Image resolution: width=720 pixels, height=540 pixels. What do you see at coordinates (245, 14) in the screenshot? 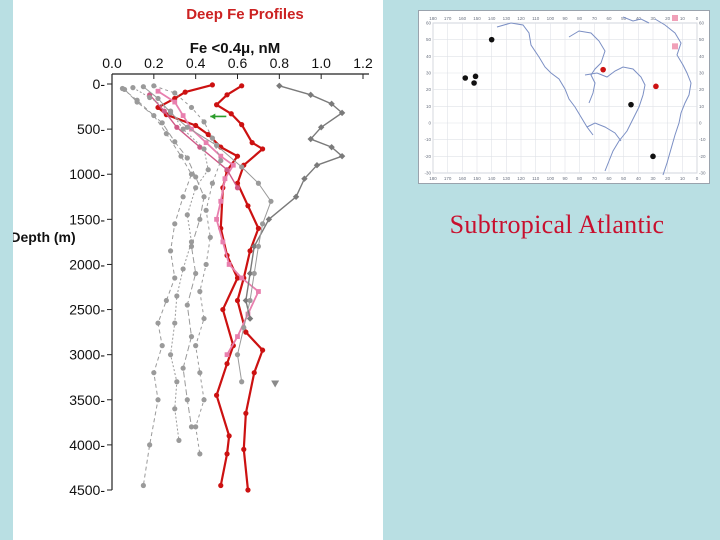
I see `chart-title: Deep Fe Profiles` at bounding box center [245, 14].